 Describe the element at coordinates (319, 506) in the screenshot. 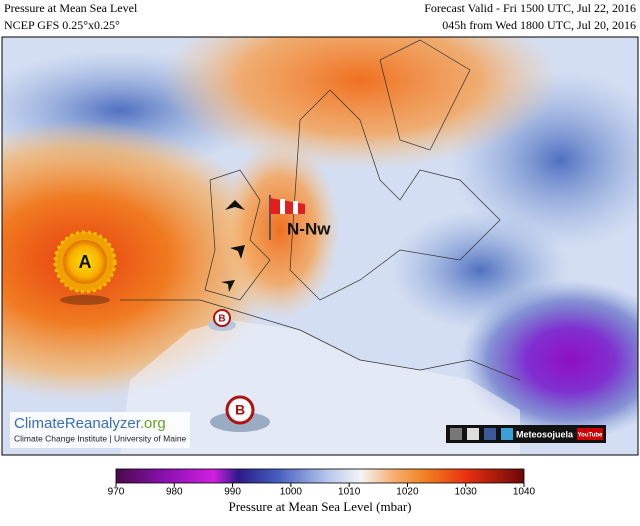

I see `colorbar-label: Pressure at Mean Sea Level (mbar)` at that location.